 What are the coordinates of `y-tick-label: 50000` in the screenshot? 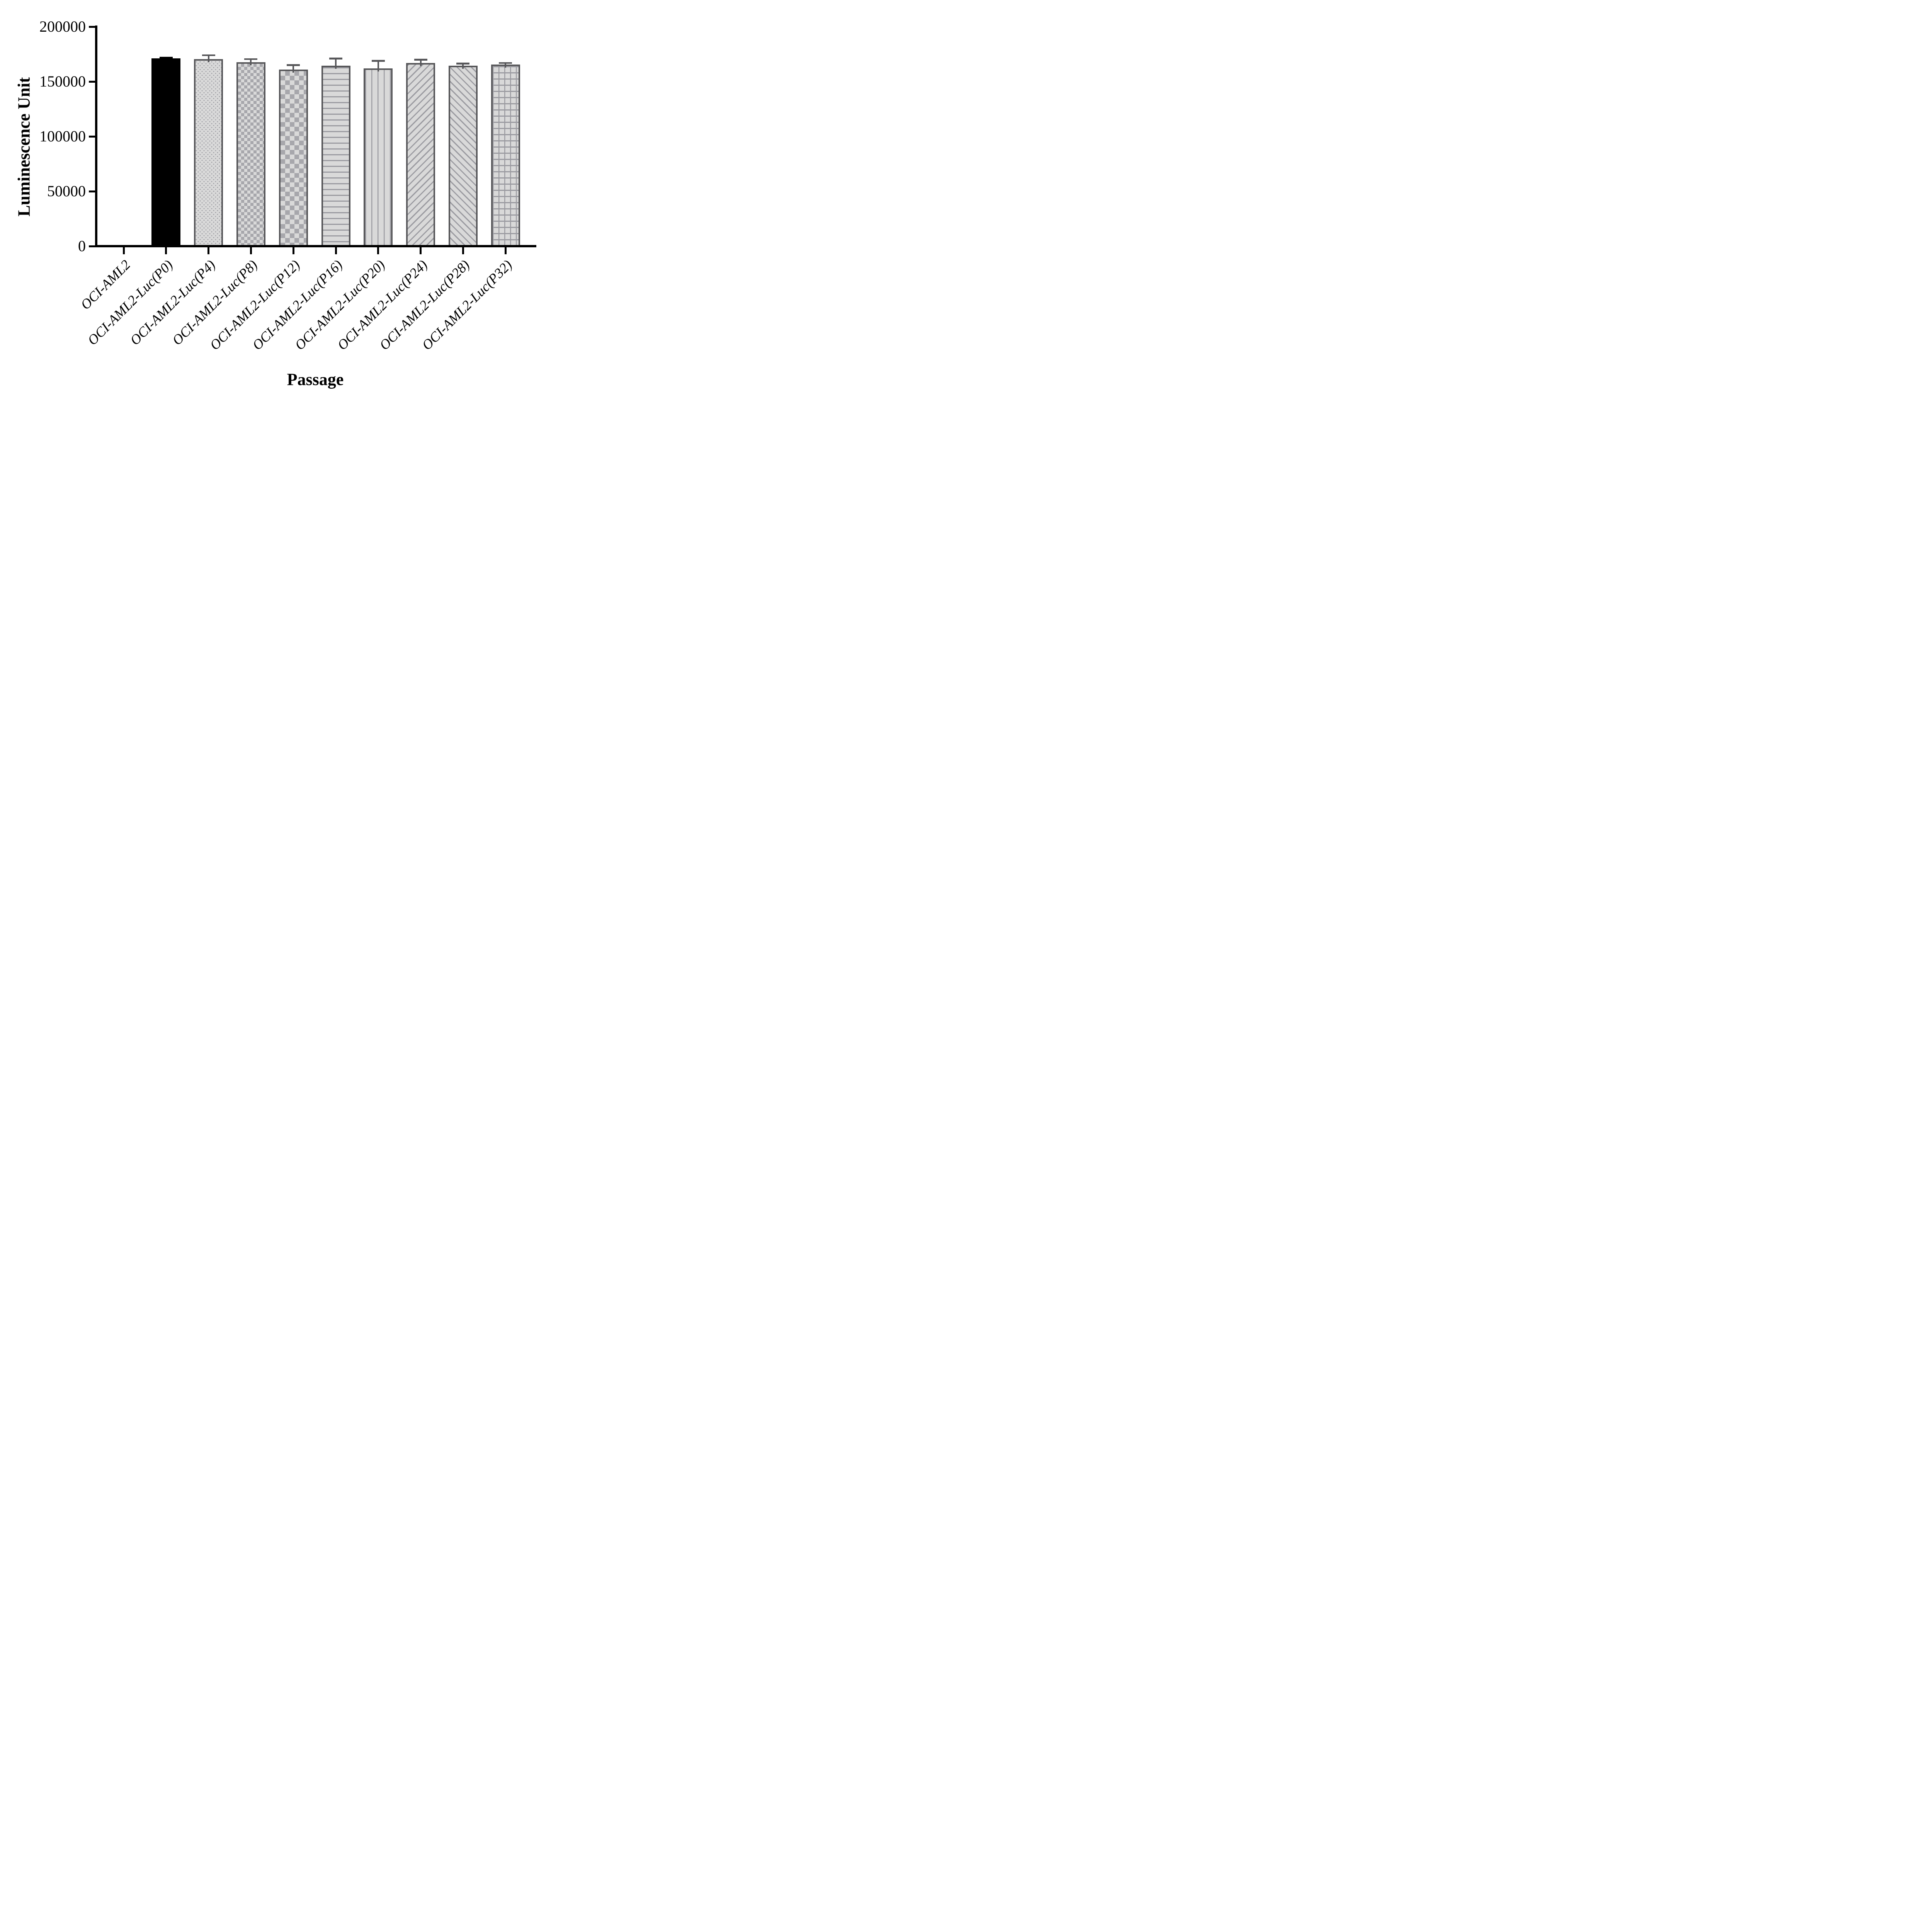 It's located at (66, 191).